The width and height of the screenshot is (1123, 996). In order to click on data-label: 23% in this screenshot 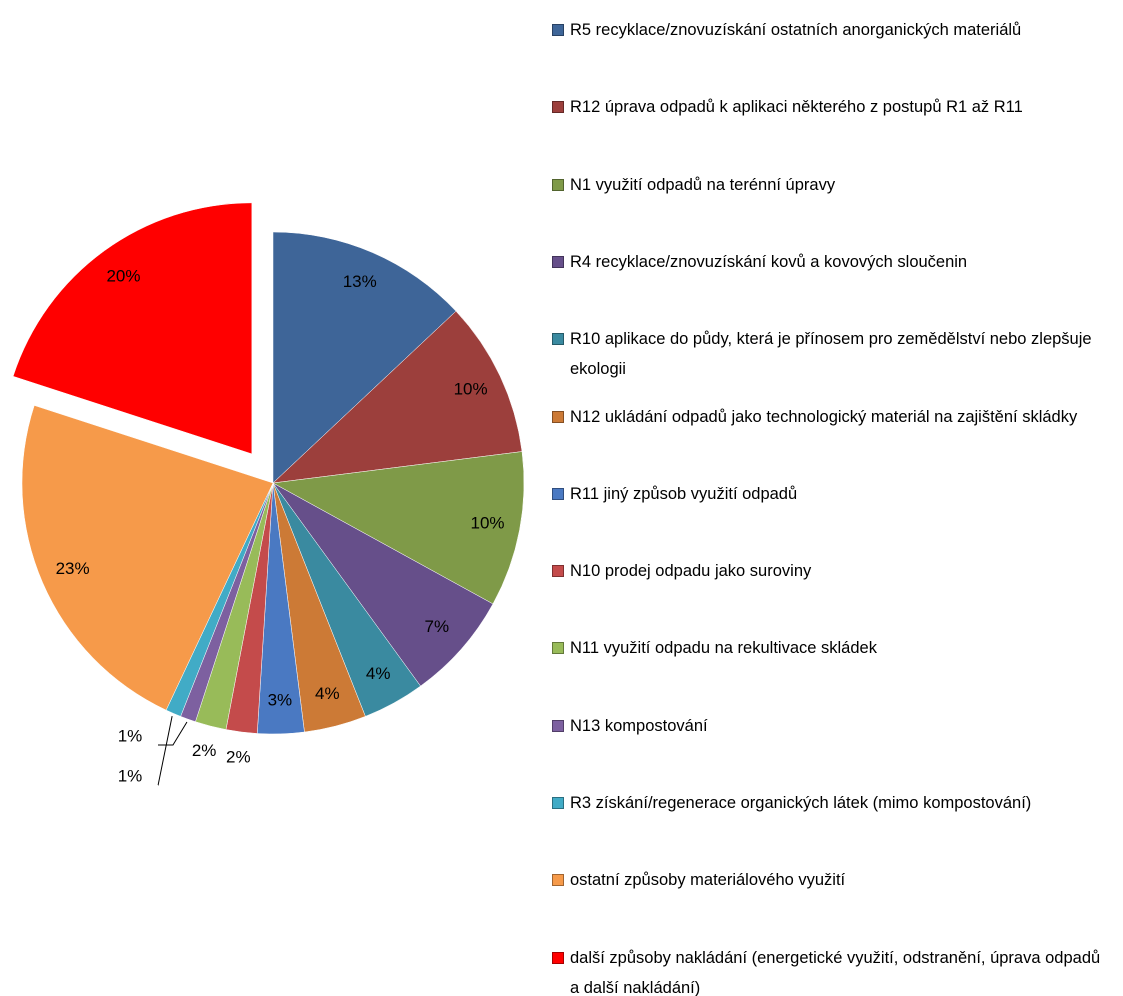, I will do `click(73, 568)`.